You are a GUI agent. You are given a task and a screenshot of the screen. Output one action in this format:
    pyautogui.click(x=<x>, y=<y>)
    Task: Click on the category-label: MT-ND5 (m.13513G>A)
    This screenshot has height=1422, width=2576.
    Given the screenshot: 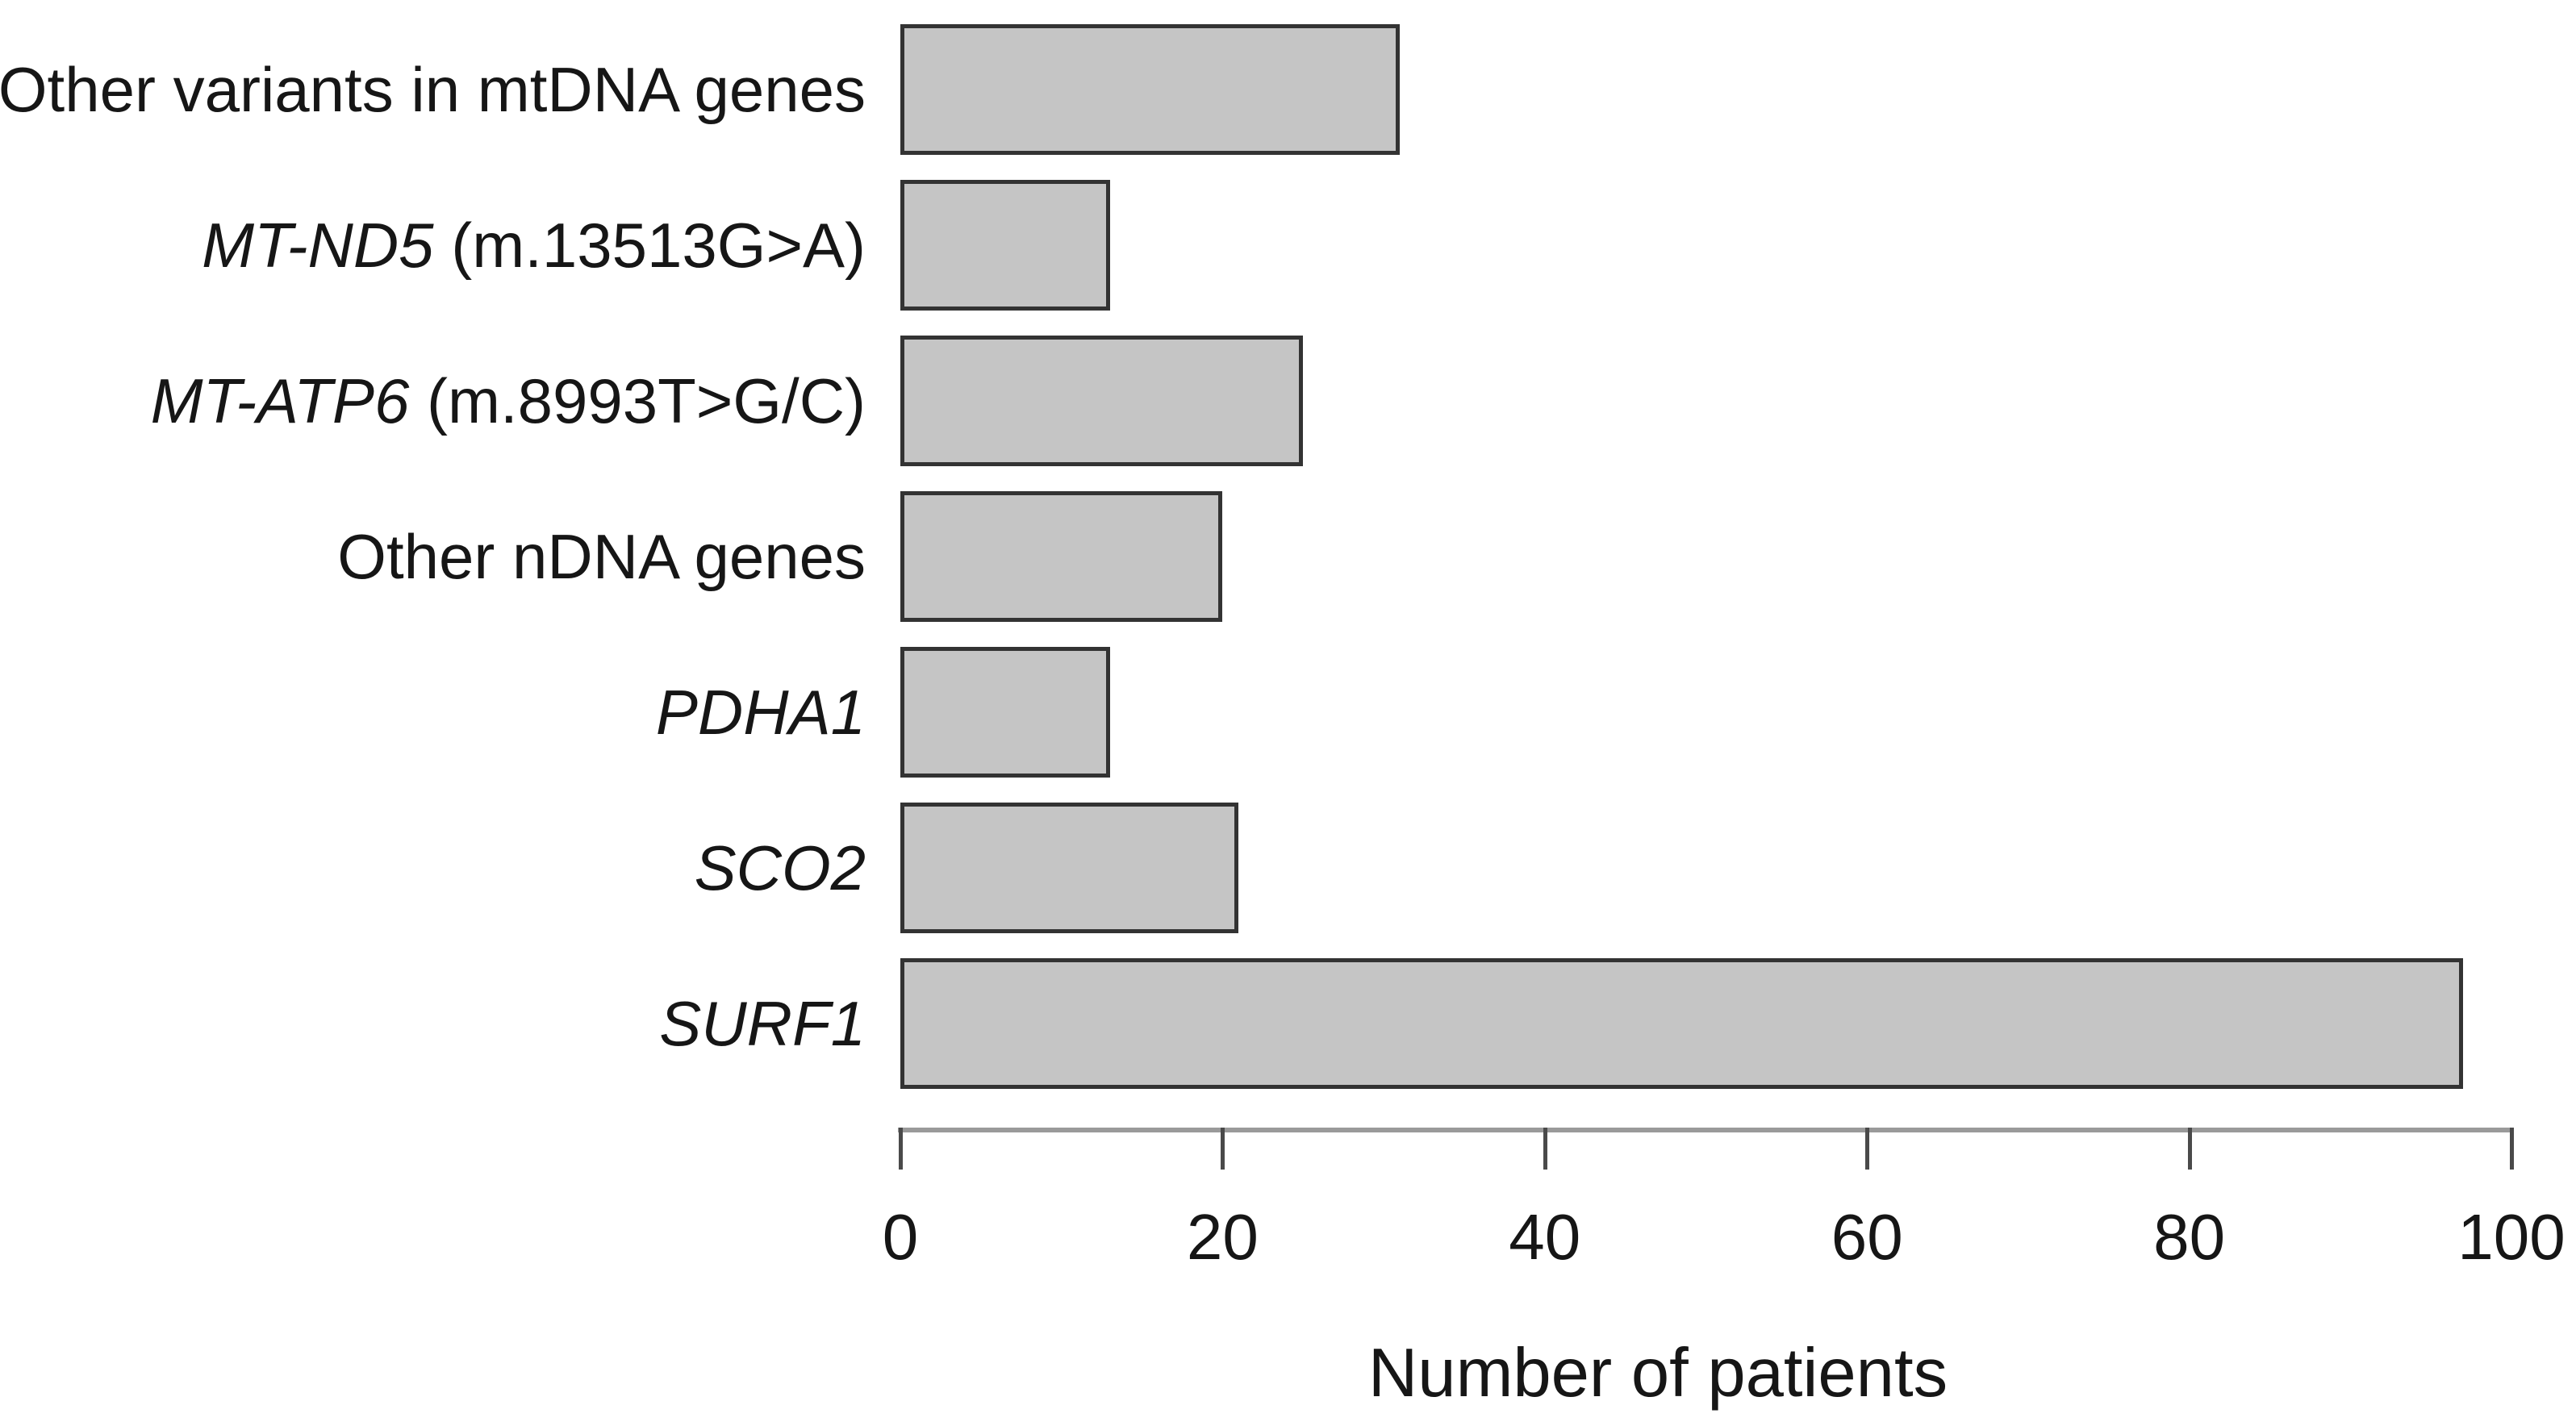 What is the action you would take?
    pyautogui.click(x=433, y=245)
    